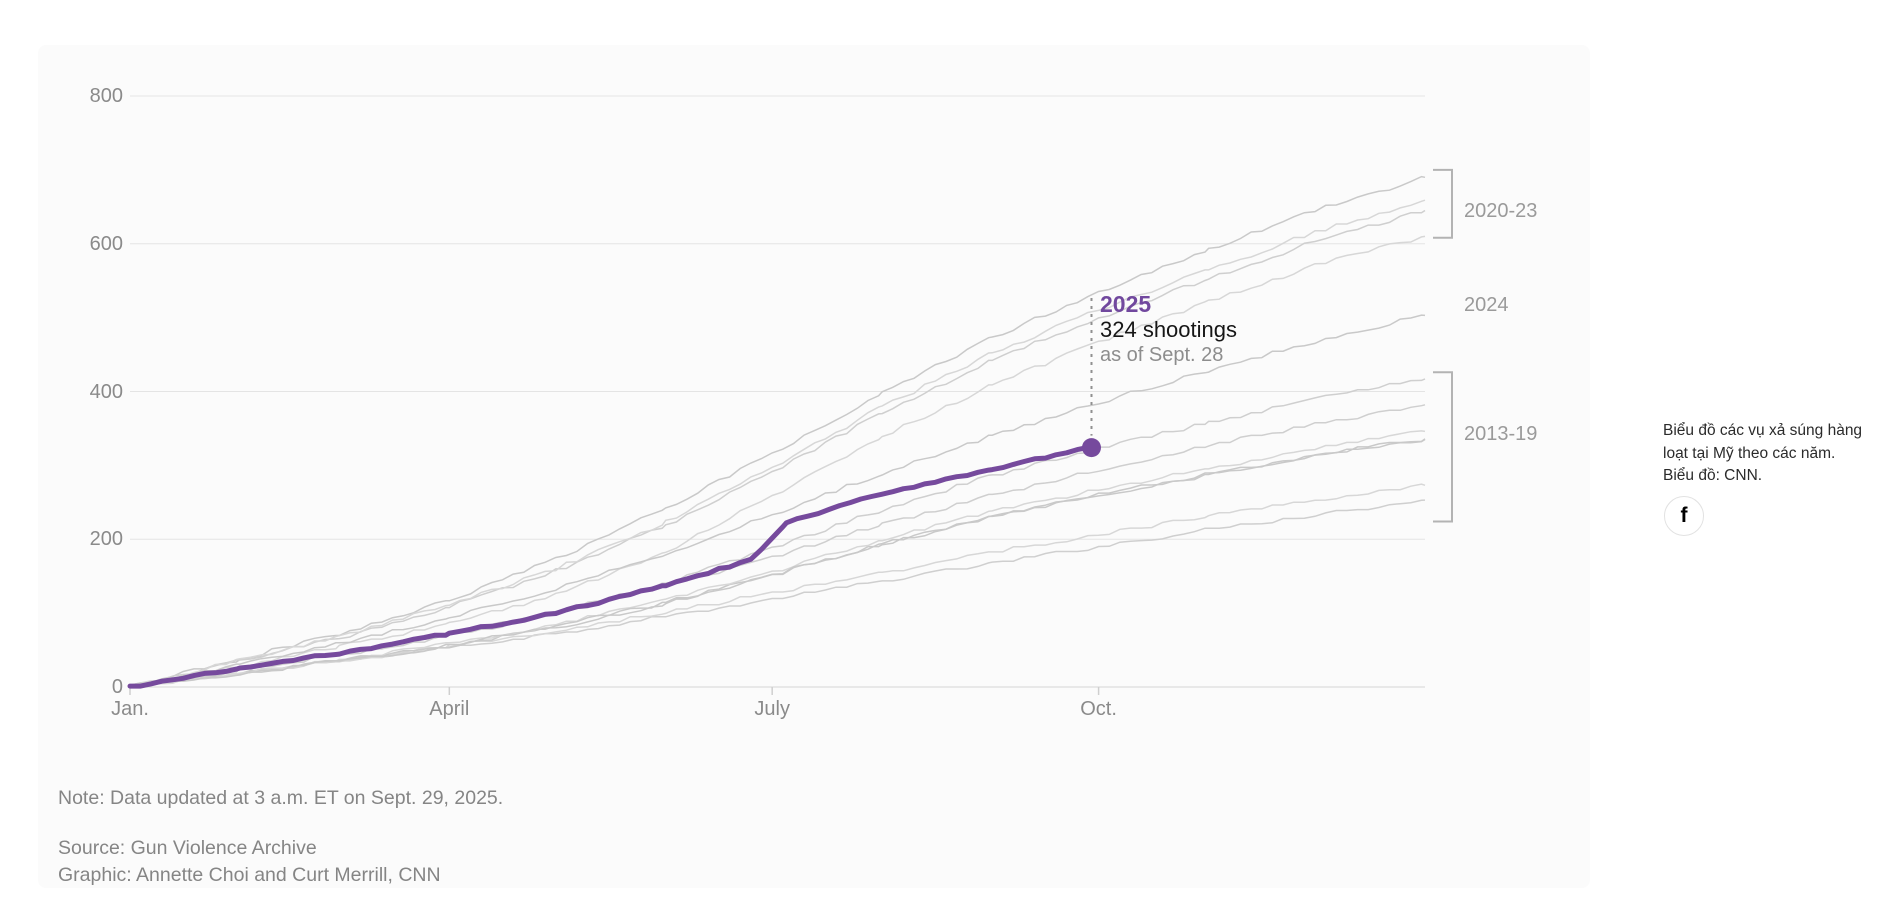 This screenshot has width=1881, height=912. What do you see at coordinates (106, 539) in the screenshot?
I see `y-axis-label-200: 200` at bounding box center [106, 539].